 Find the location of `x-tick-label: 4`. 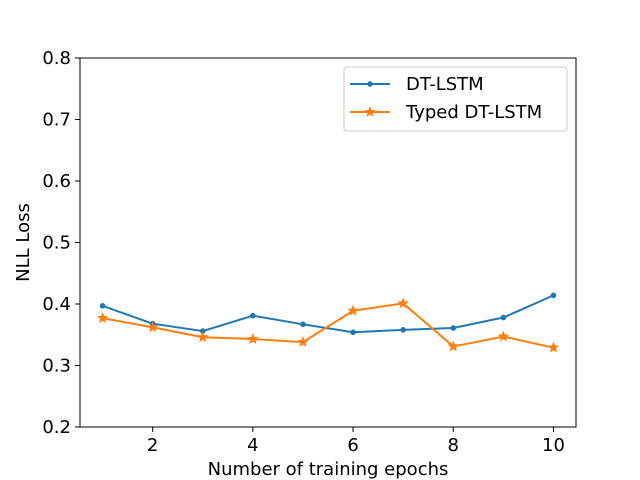

x-tick-label: 4 is located at coordinates (252, 445).